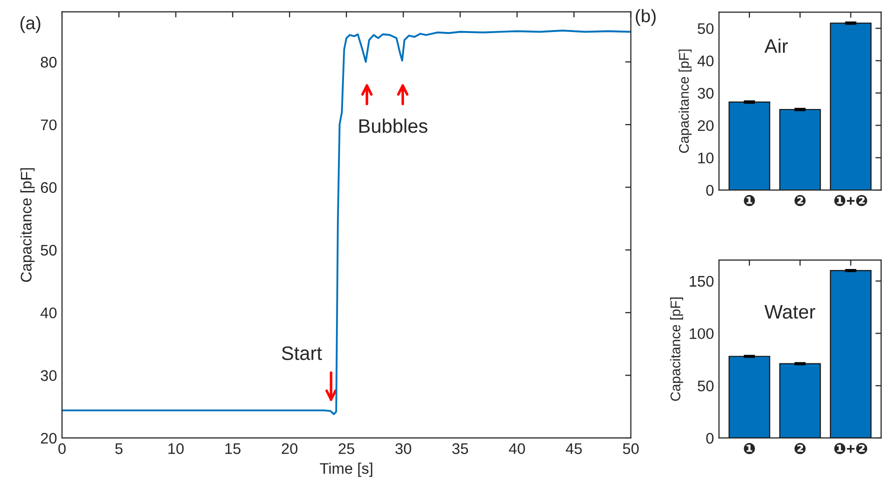 The width and height of the screenshot is (886, 486). Describe the element at coordinates (776, 45) in the screenshot. I see `annotation: Air` at that location.